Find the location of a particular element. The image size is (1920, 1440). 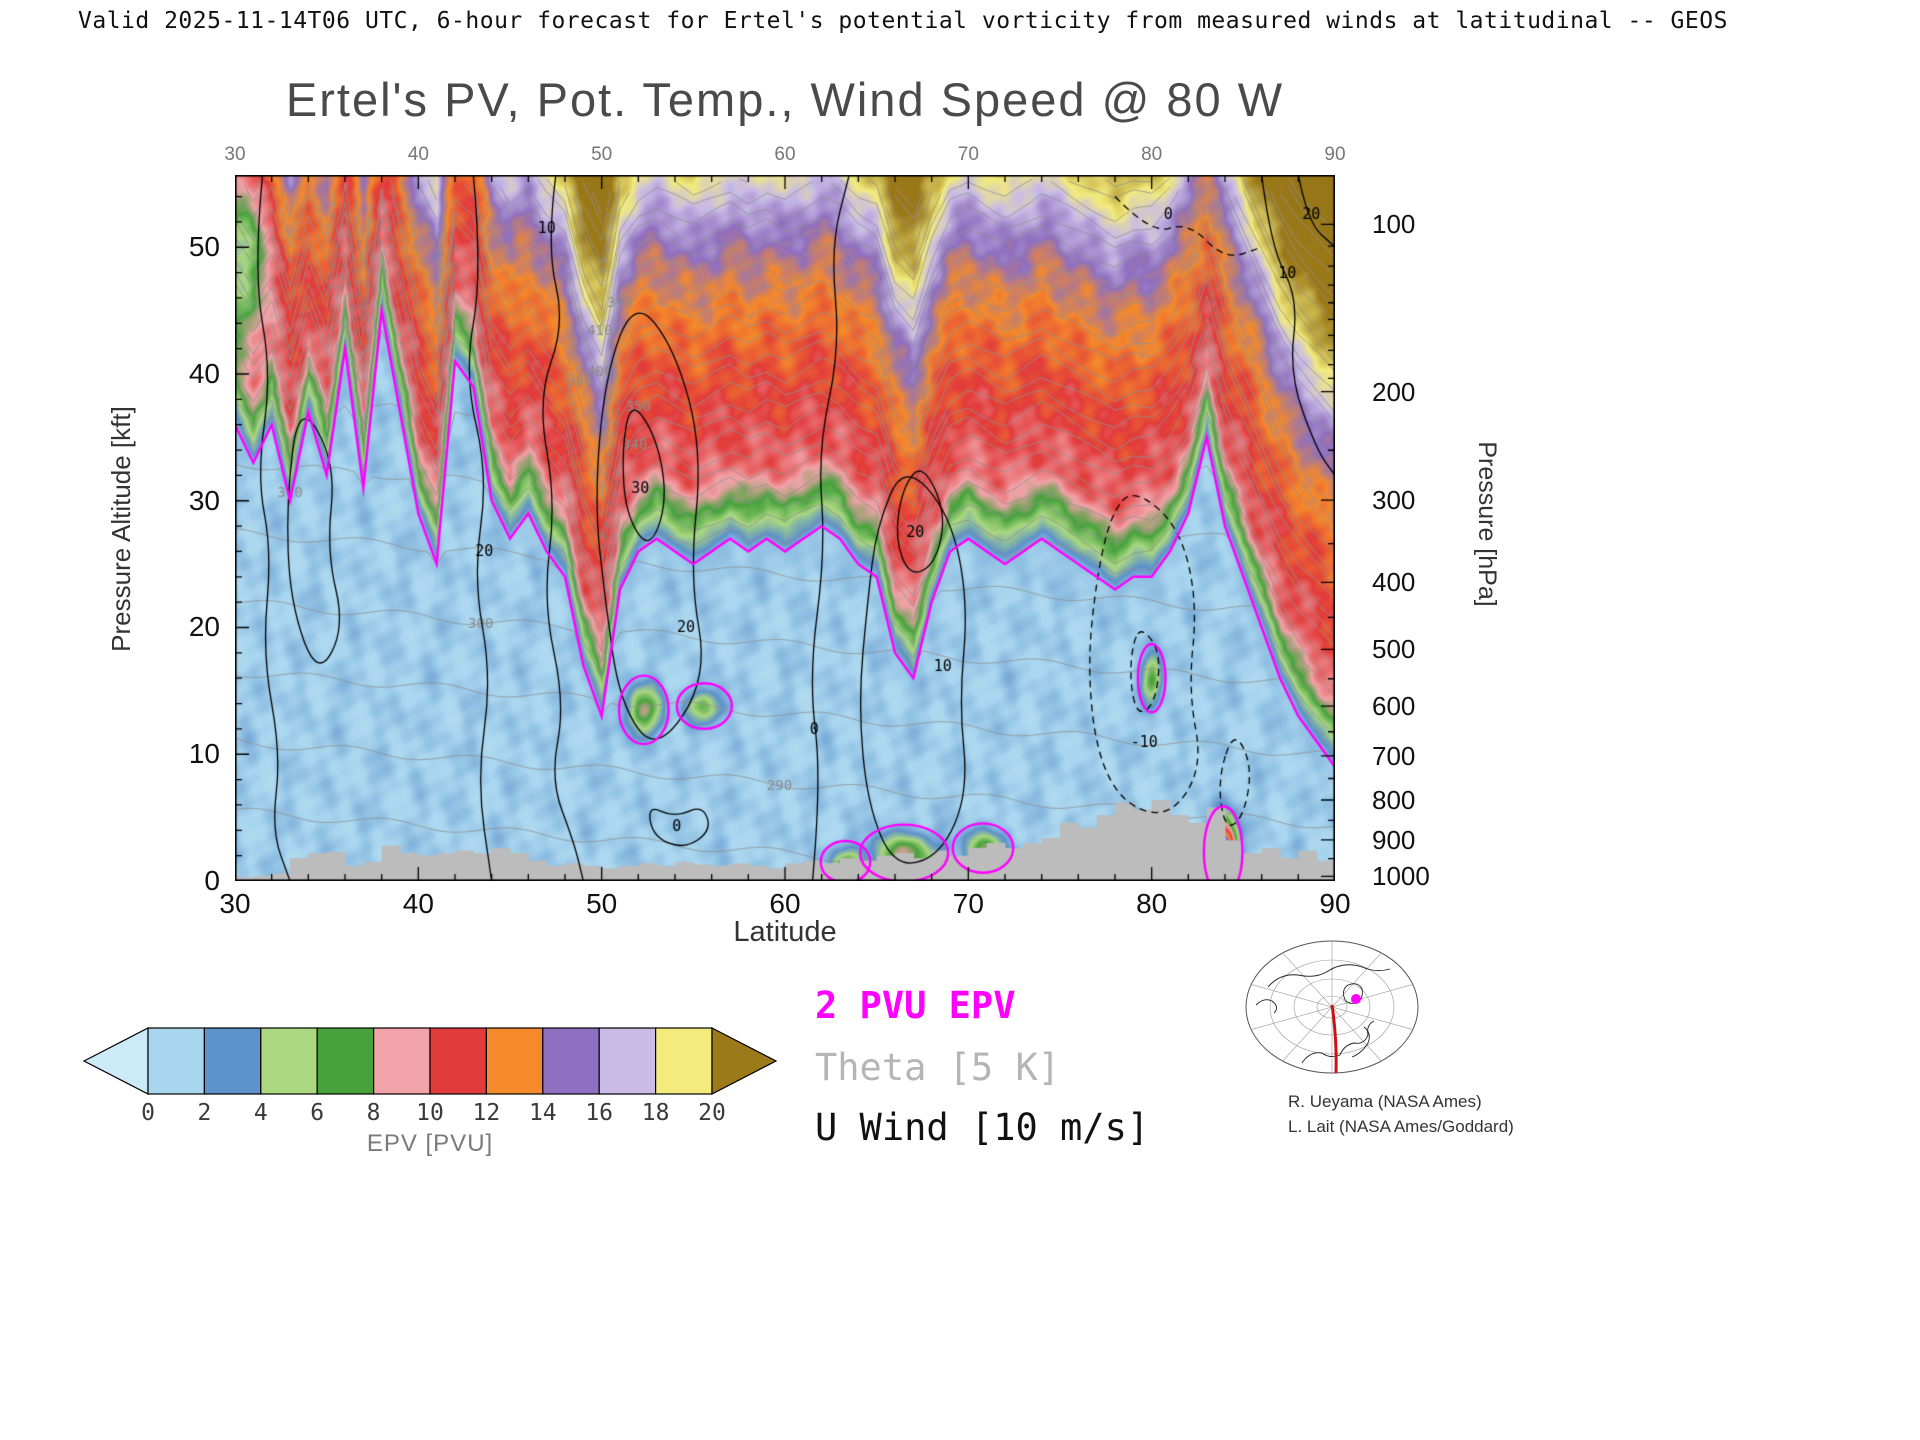

y-right-tick-label: 200 is located at coordinates (1394, 391).